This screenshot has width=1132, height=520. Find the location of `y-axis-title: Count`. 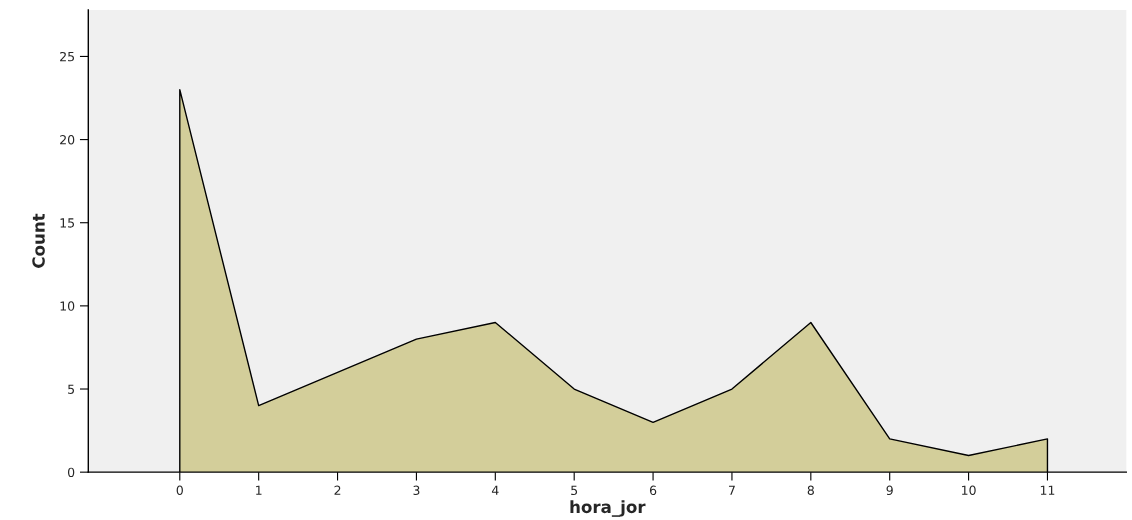

y-axis-title: Count is located at coordinates (38, 240).